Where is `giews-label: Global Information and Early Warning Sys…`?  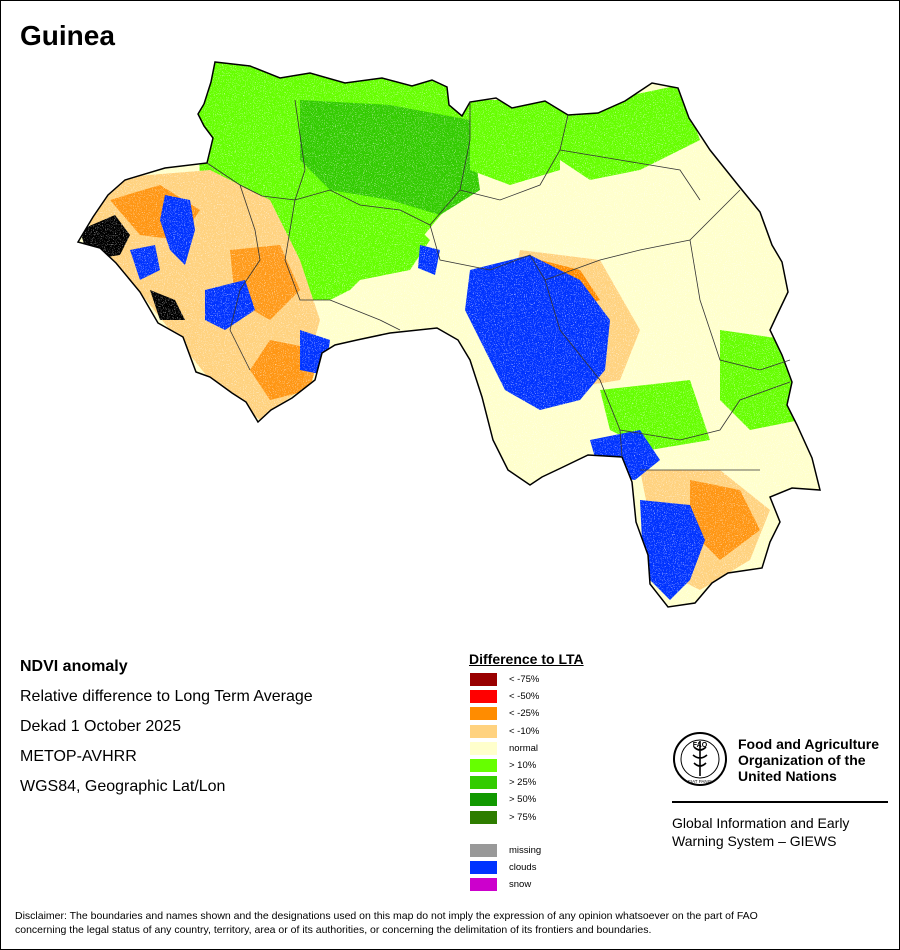 giews-label: Global Information and Early Warning Sys… is located at coordinates (761, 832).